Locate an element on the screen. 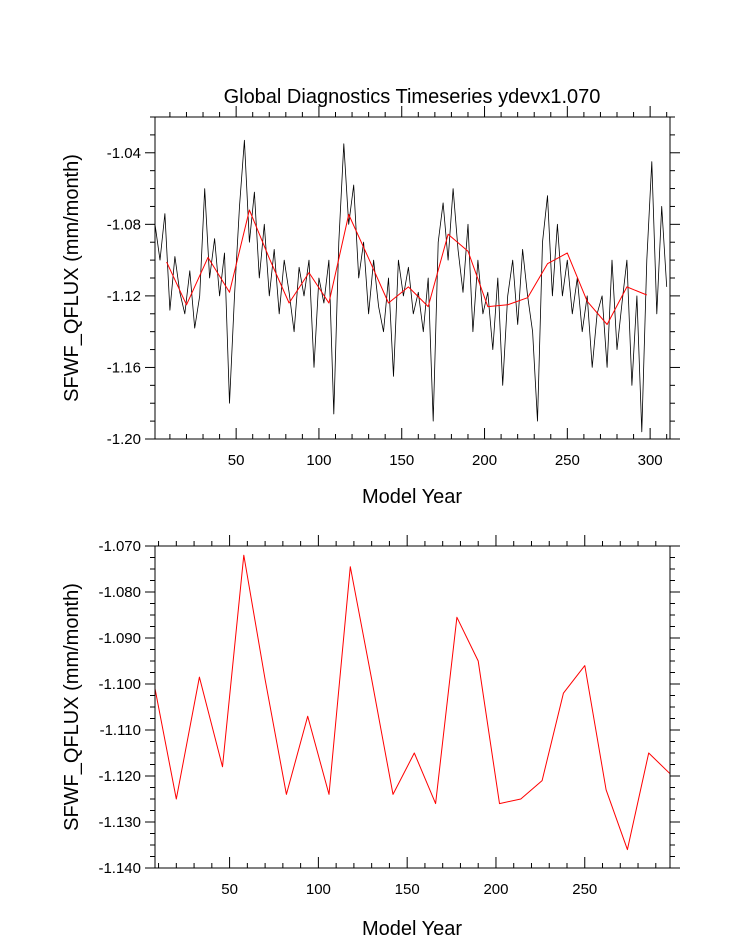 The image size is (733, 945). y-tick-label: -1.20 is located at coordinates (124, 439).